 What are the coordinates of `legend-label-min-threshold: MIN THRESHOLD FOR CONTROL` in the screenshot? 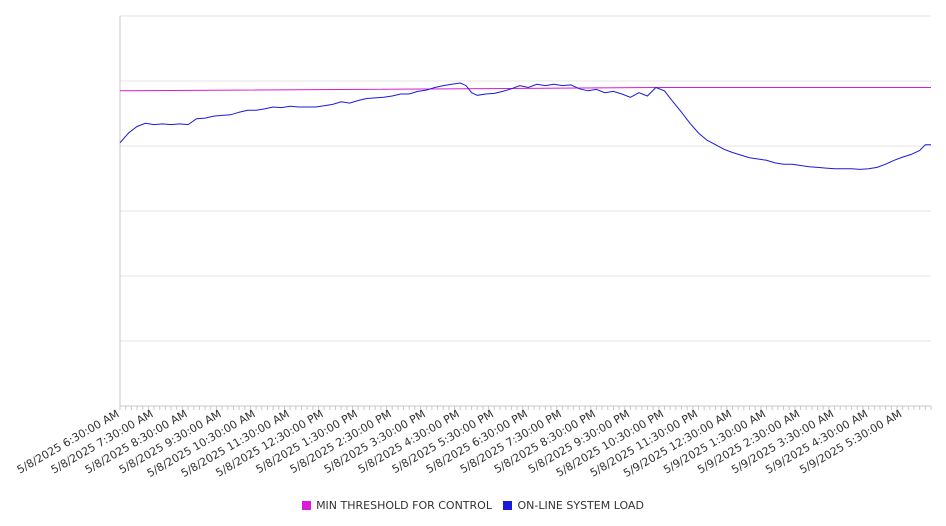 It's located at (404, 505).